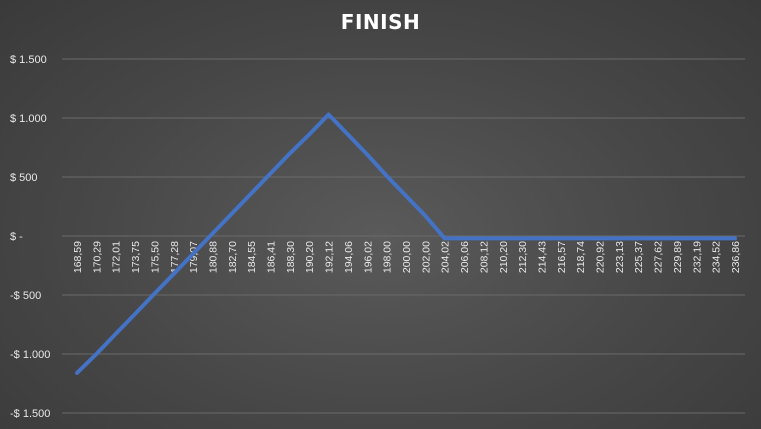 The width and height of the screenshot is (761, 429). Describe the element at coordinates (136, 257) in the screenshot. I see `x-tick-label: 173,75` at that location.